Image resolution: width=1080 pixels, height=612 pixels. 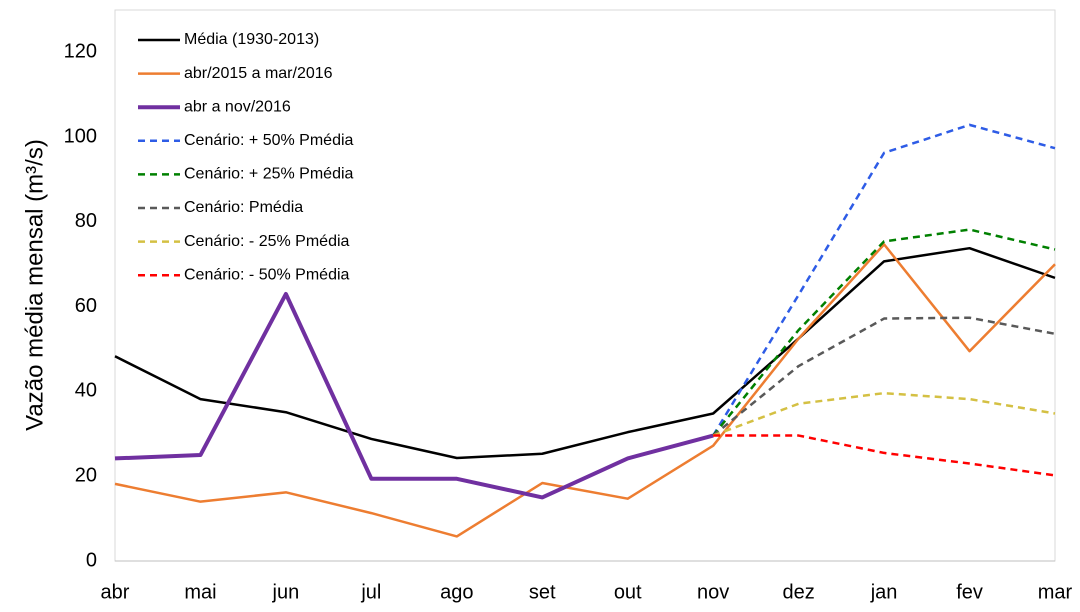 I want to click on legend-label: Cenário: - 25% Pmédia, so click(x=267, y=241).